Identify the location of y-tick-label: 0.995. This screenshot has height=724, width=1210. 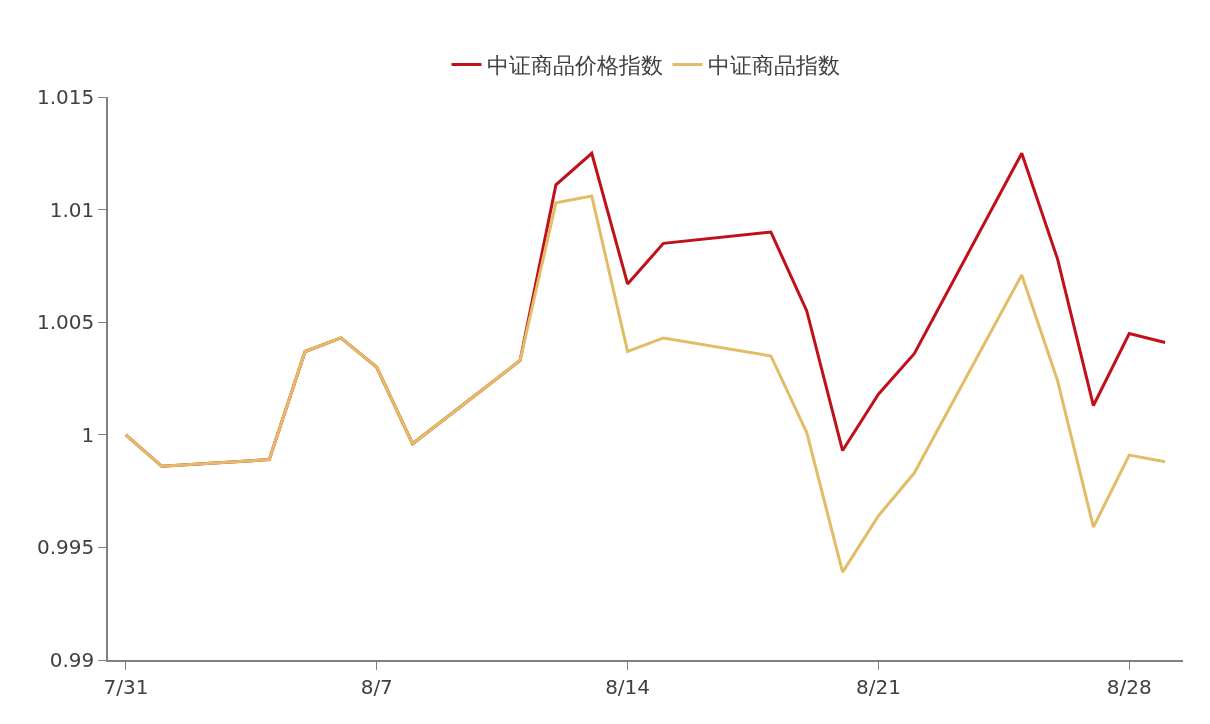
(65, 547).